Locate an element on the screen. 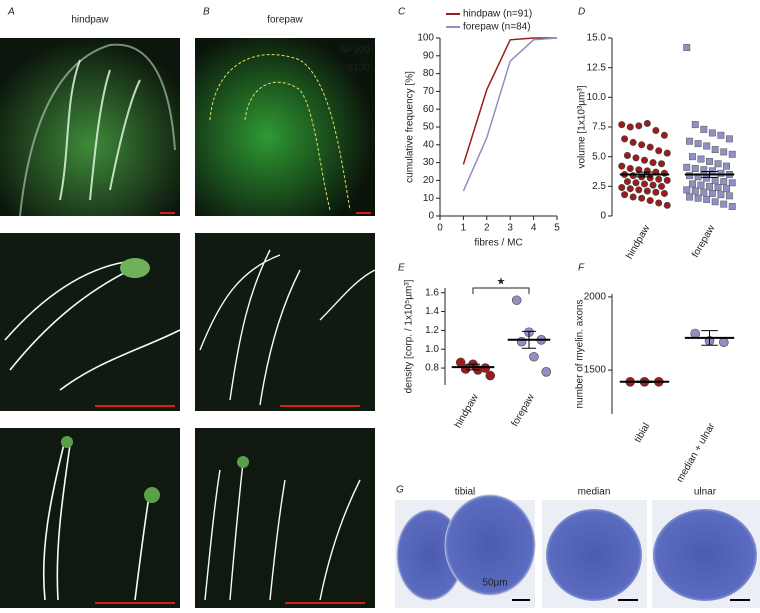  panel-title: hindpaw is located at coordinates (90, 20).